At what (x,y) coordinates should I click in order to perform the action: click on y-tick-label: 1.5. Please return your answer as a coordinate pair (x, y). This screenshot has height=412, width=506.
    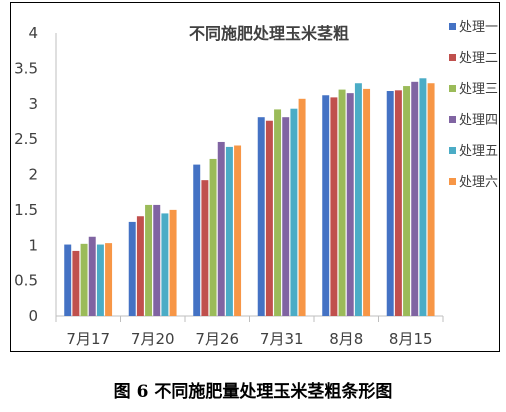
    Looking at the image, I should click on (26, 210).